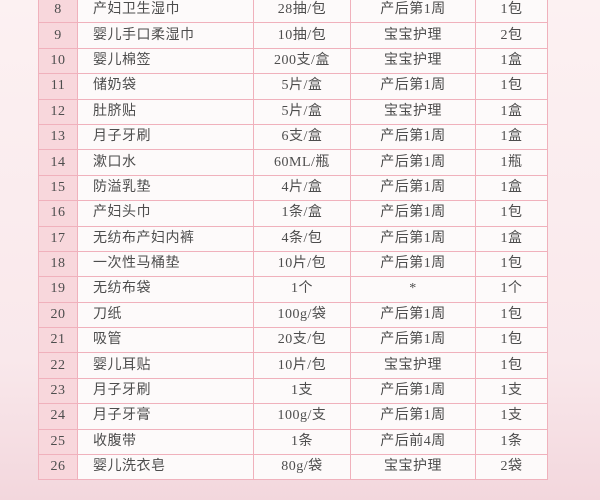 This screenshot has height=500, width=600. Describe the element at coordinates (302, 340) in the screenshot. I see `spec-cell: 20支/包` at that location.